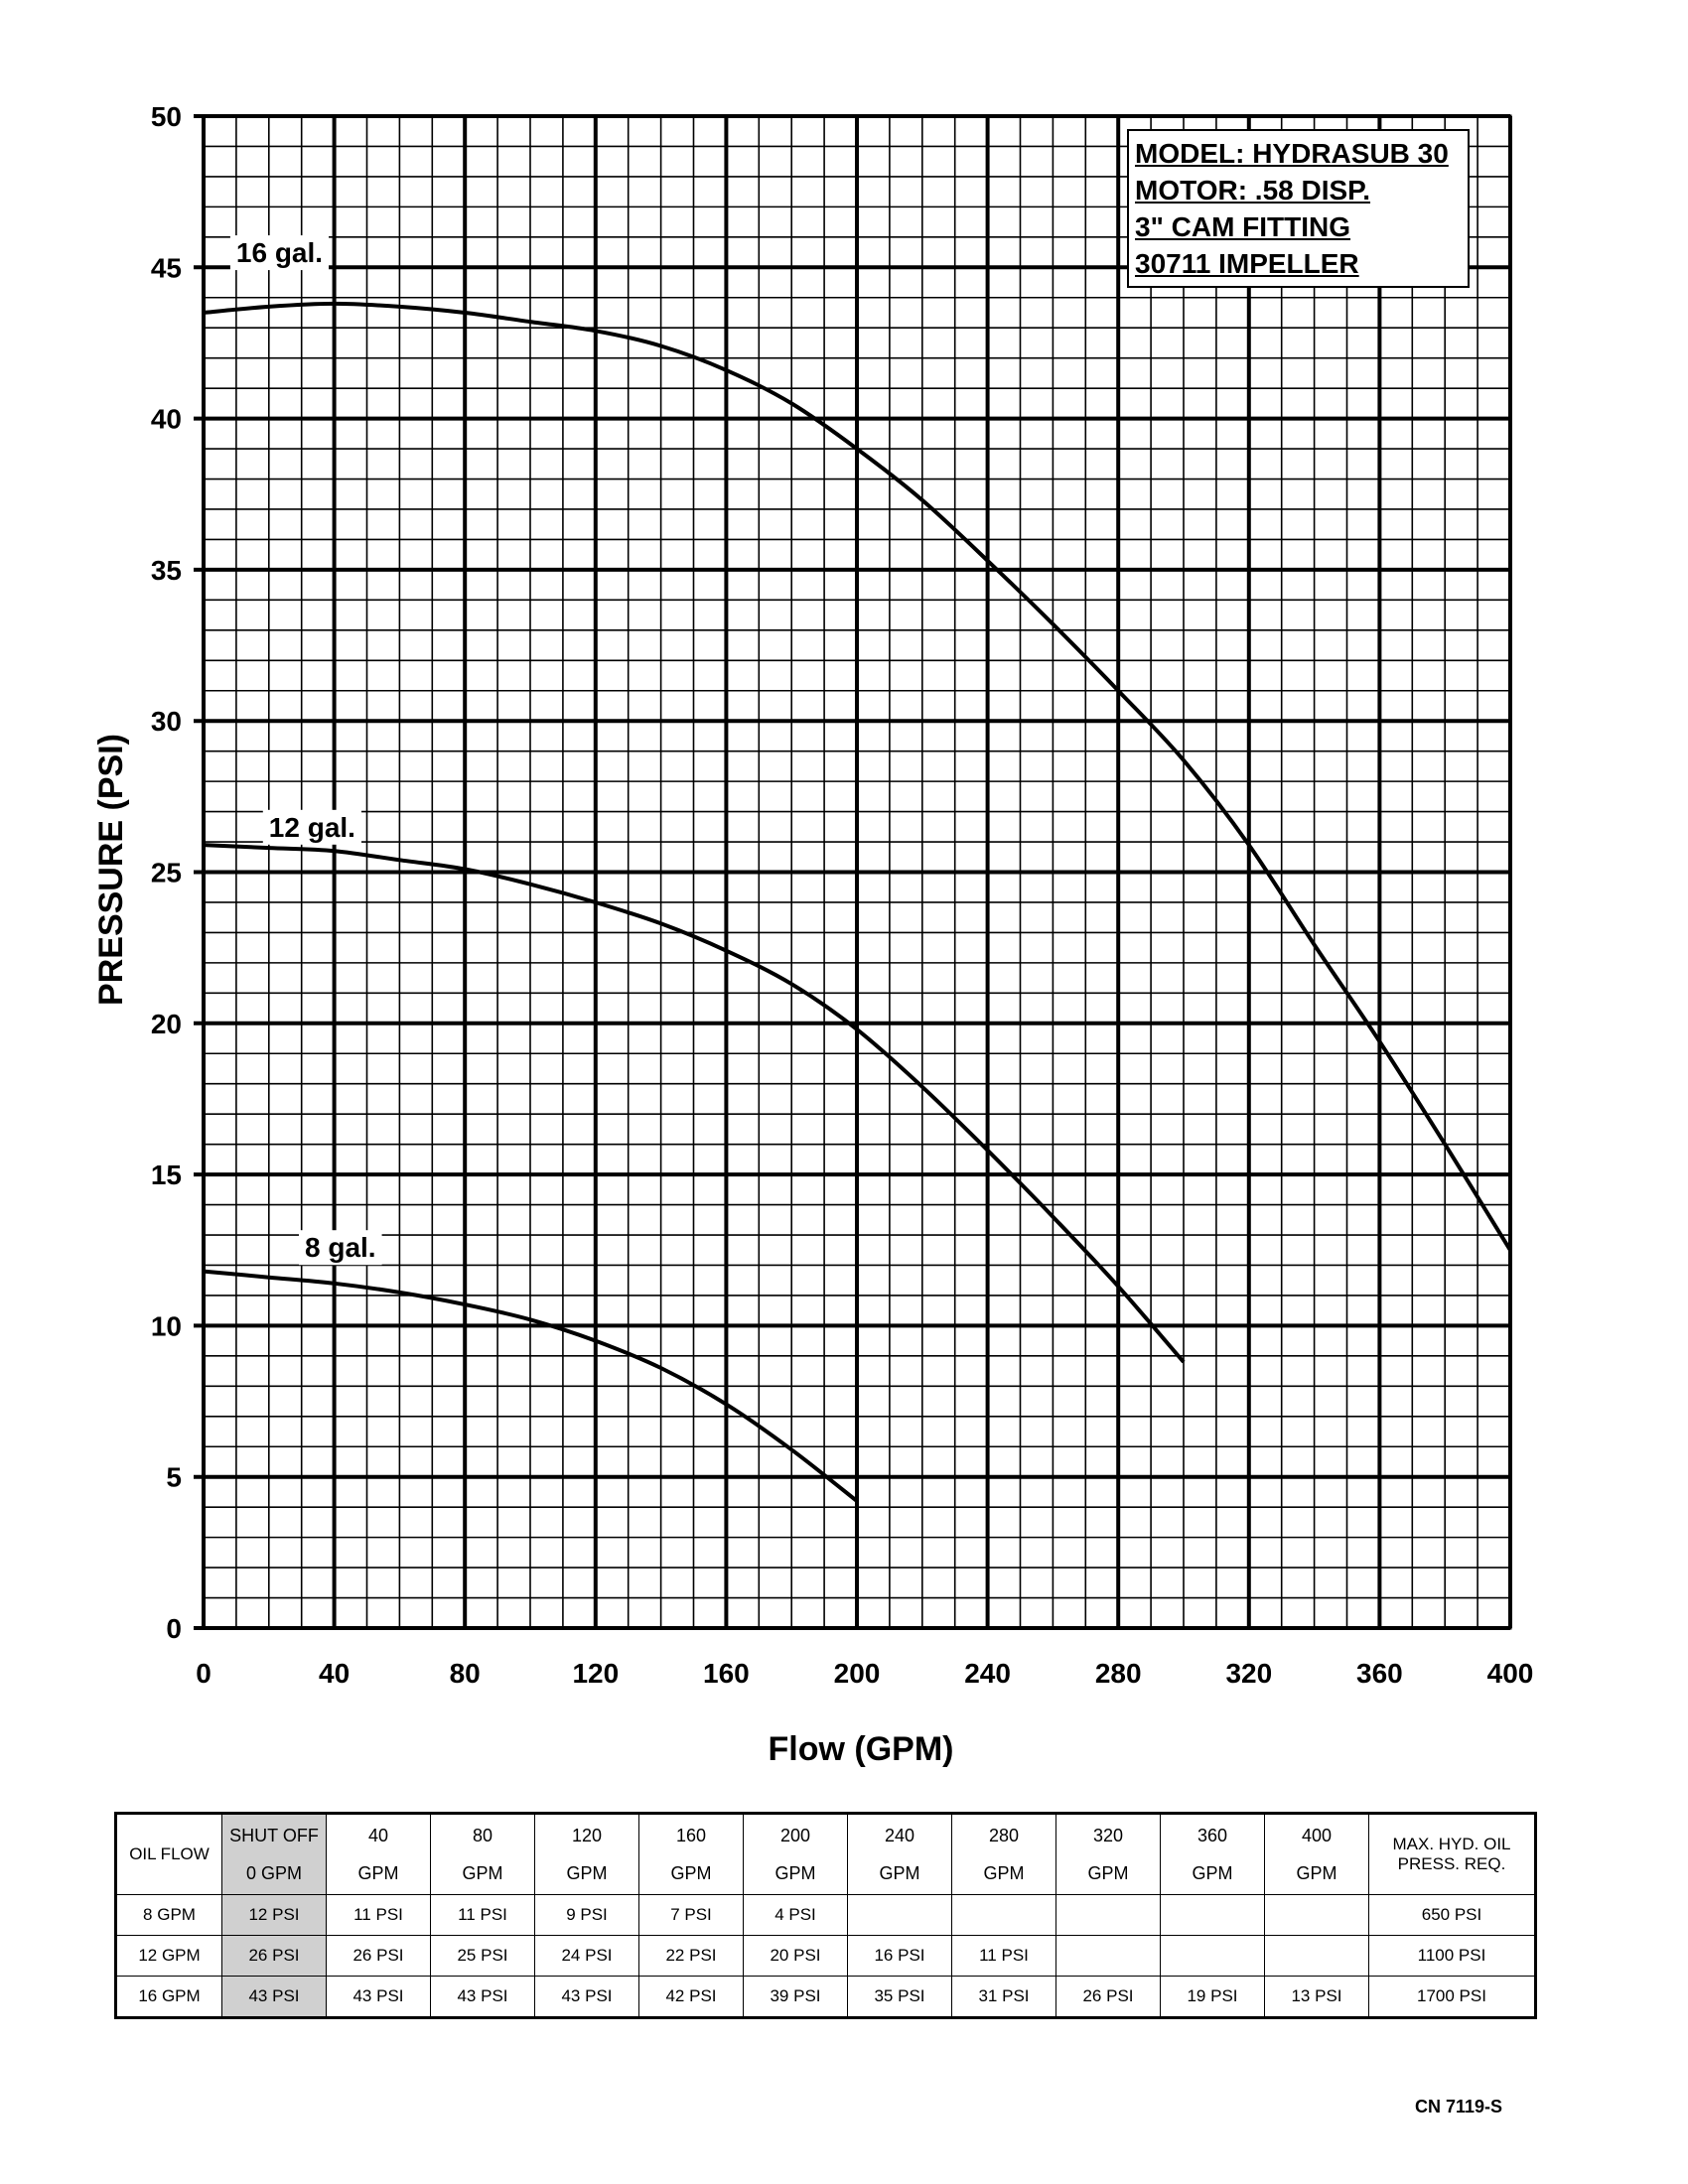  I want to click on y-tick-label: 35, so click(166, 570).